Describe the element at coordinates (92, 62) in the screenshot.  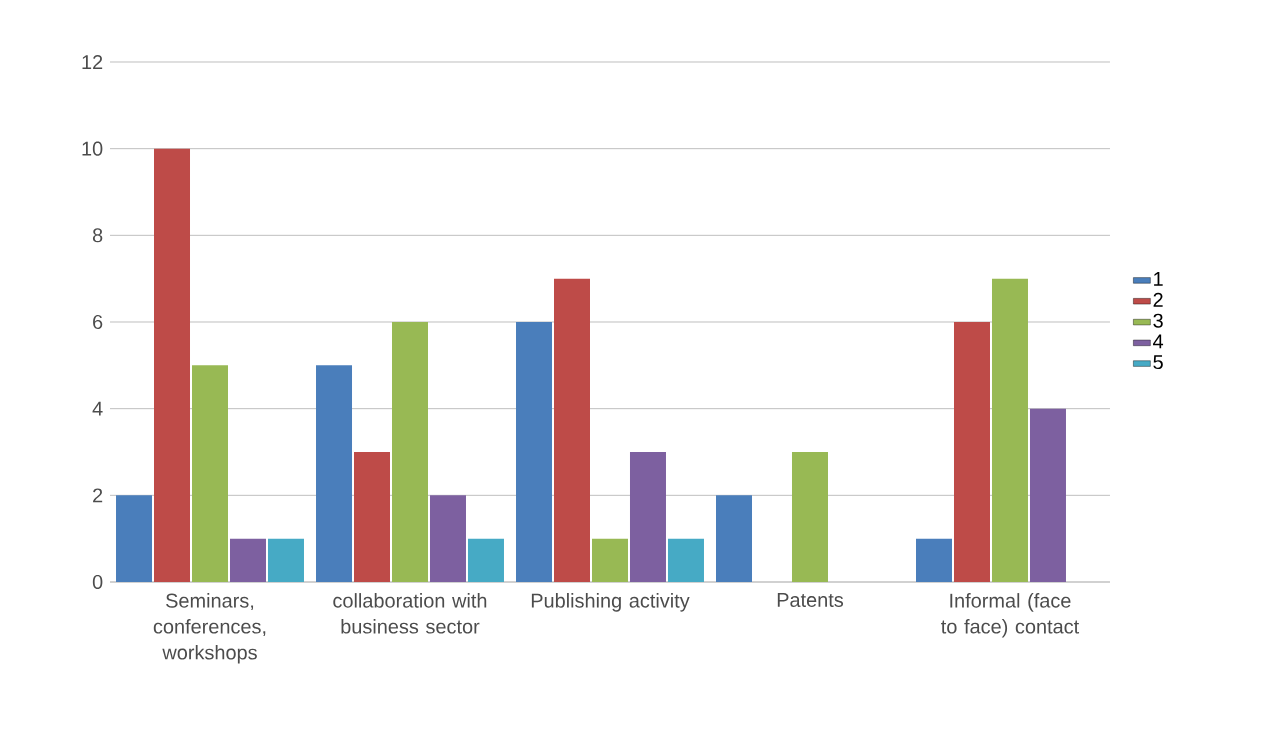
I see `y-tick-label: 12` at that location.